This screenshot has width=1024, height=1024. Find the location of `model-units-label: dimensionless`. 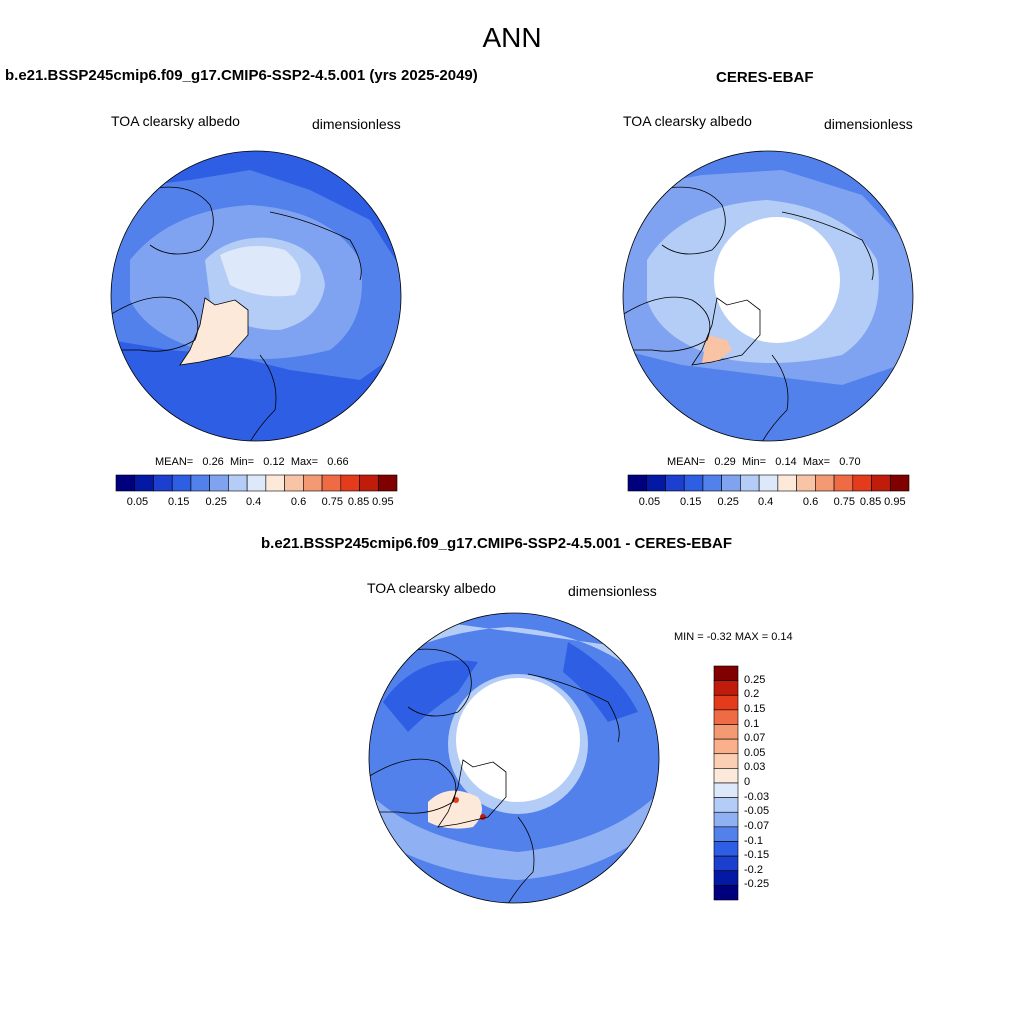

model-units-label: dimensionless is located at coordinates (356, 124).